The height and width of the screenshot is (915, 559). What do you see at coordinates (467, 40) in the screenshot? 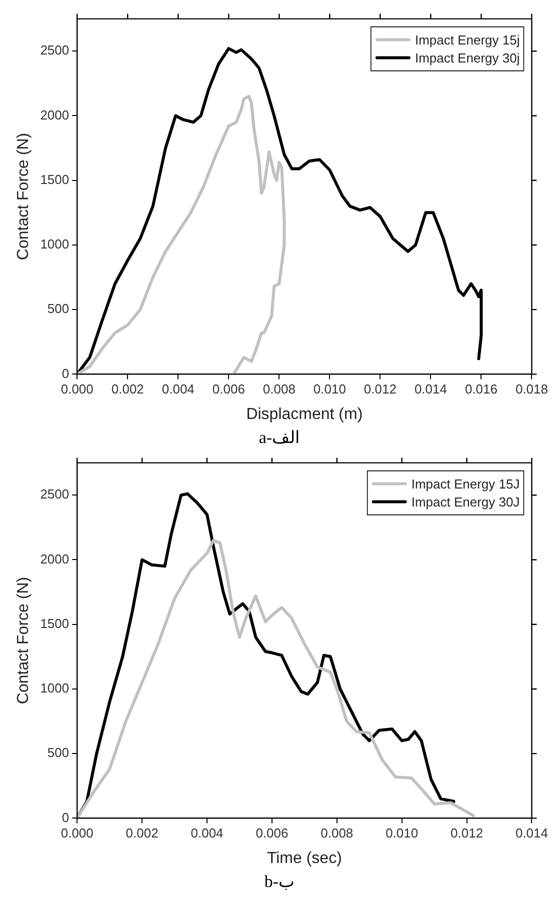
I see `legend-label: Impact Energy 15j` at bounding box center [467, 40].